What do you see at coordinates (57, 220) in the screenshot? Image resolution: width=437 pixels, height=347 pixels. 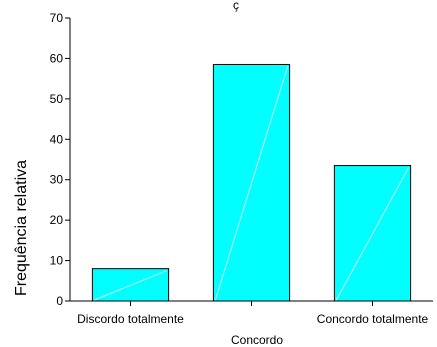 I see `y-tick-label: 20` at bounding box center [57, 220].